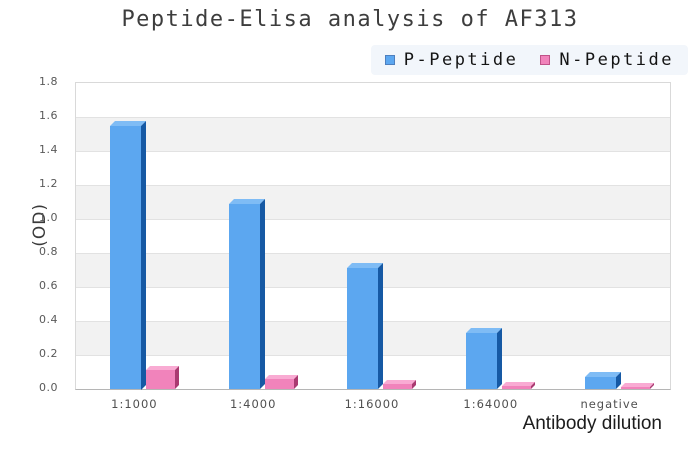  What do you see at coordinates (389, 60) in the screenshot?
I see `p-peptide-swatch-icon` at bounding box center [389, 60].